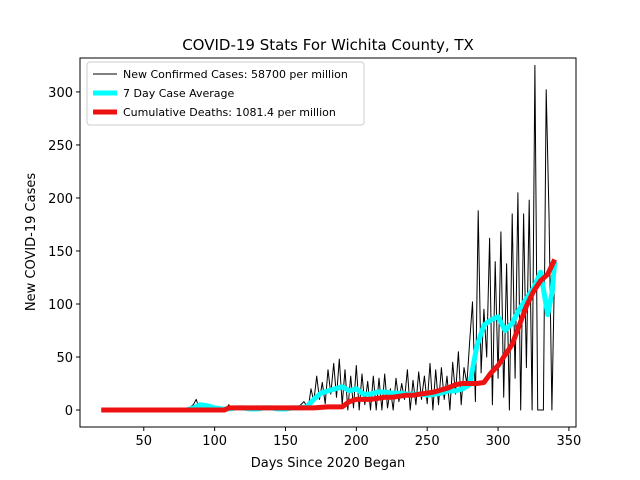 This screenshot has height=480, width=640. What do you see at coordinates (31, 242) in the screenshot?
I see `y-axis-title: New COVID-19 Cases` at bounding box center [31, 242].